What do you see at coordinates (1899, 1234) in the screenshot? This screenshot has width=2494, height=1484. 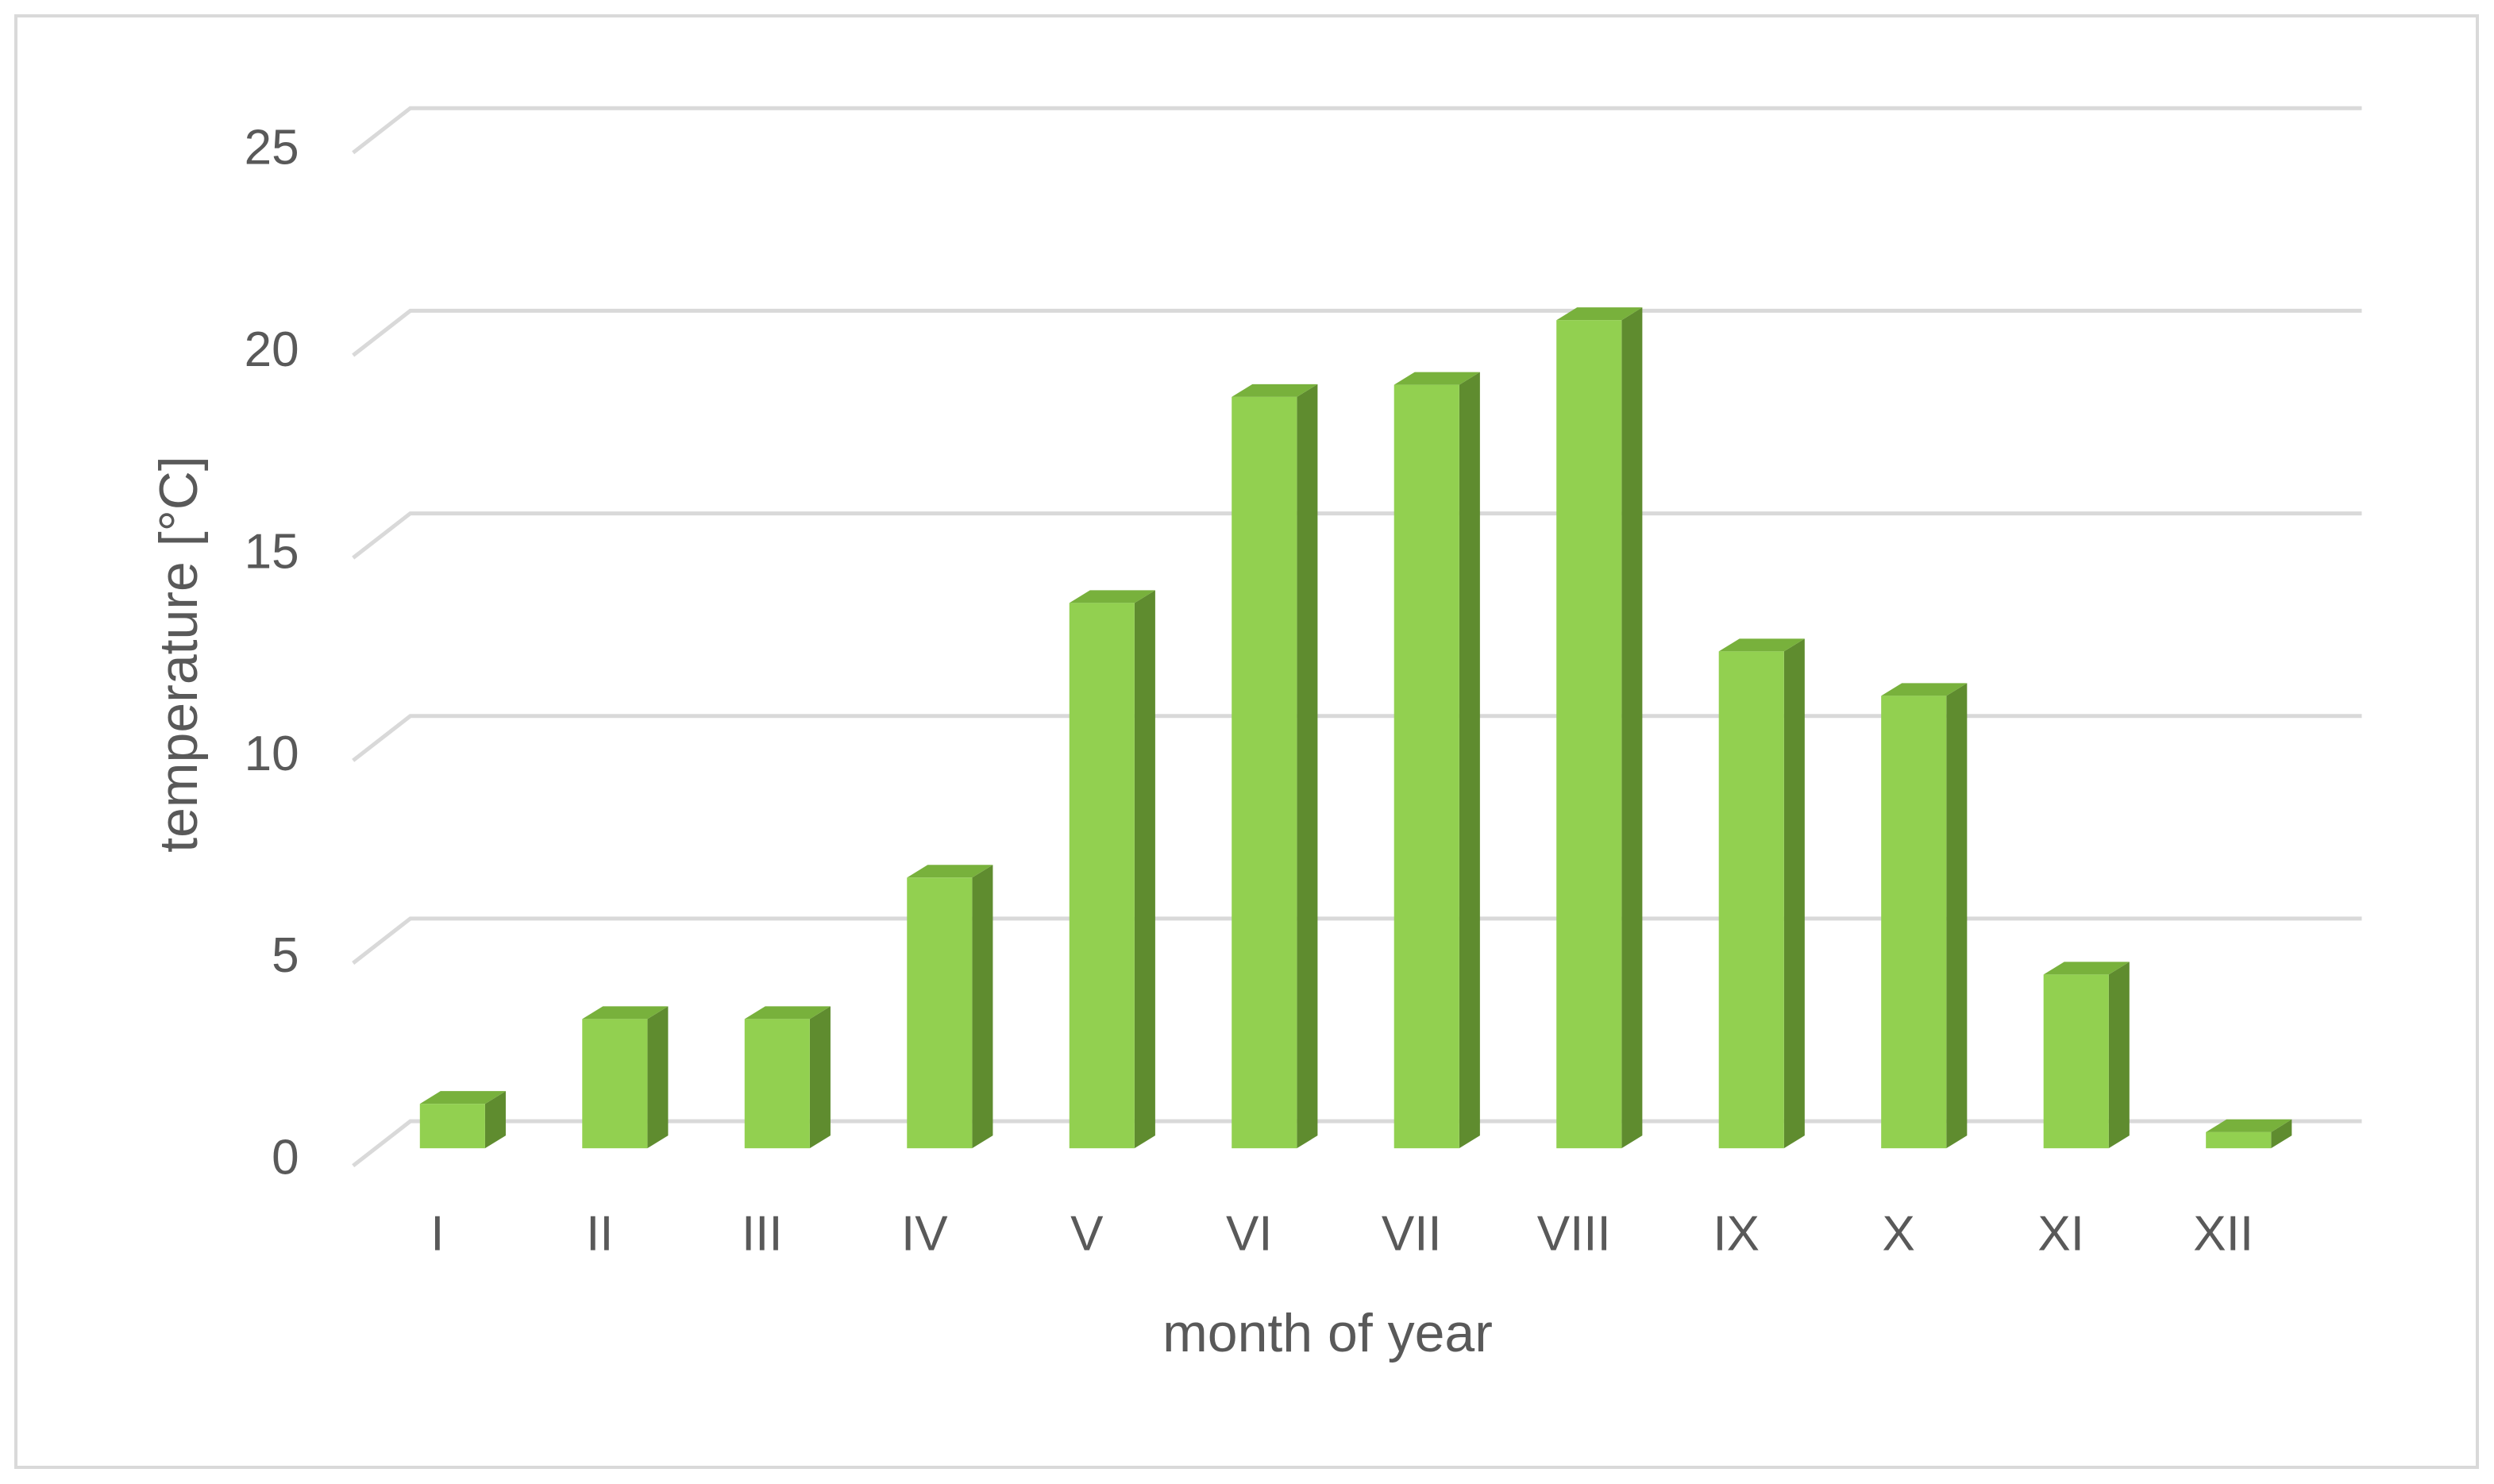 I see `x-tick-label: X` at bounding box center [1899, 1234].